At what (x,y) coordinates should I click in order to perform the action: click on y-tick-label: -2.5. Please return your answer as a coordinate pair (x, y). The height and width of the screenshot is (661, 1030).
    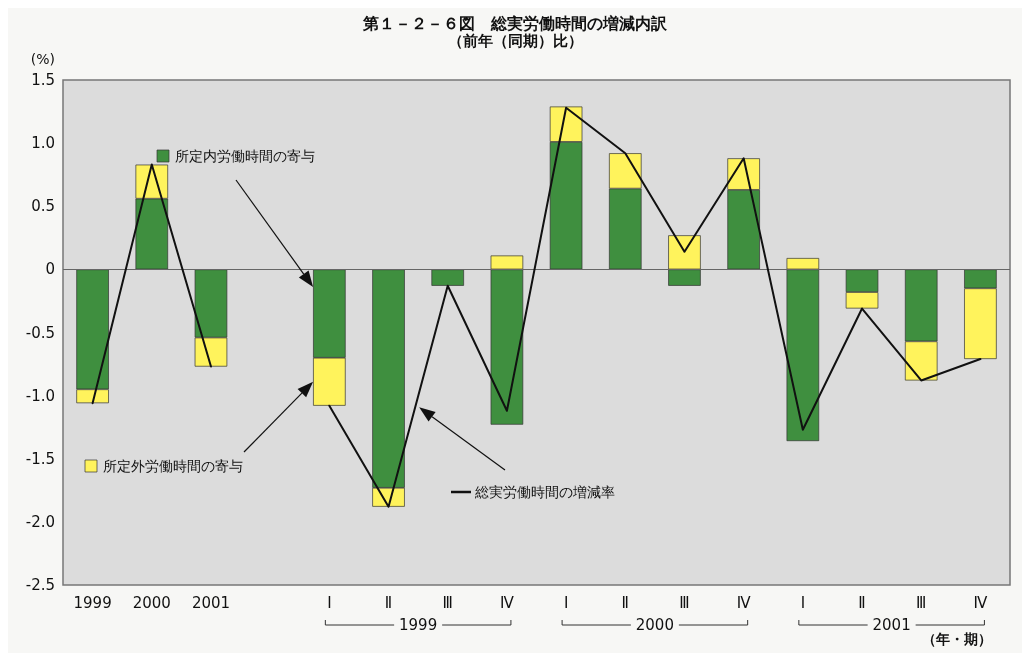
    Looking at the image, I should click on (40, 585).